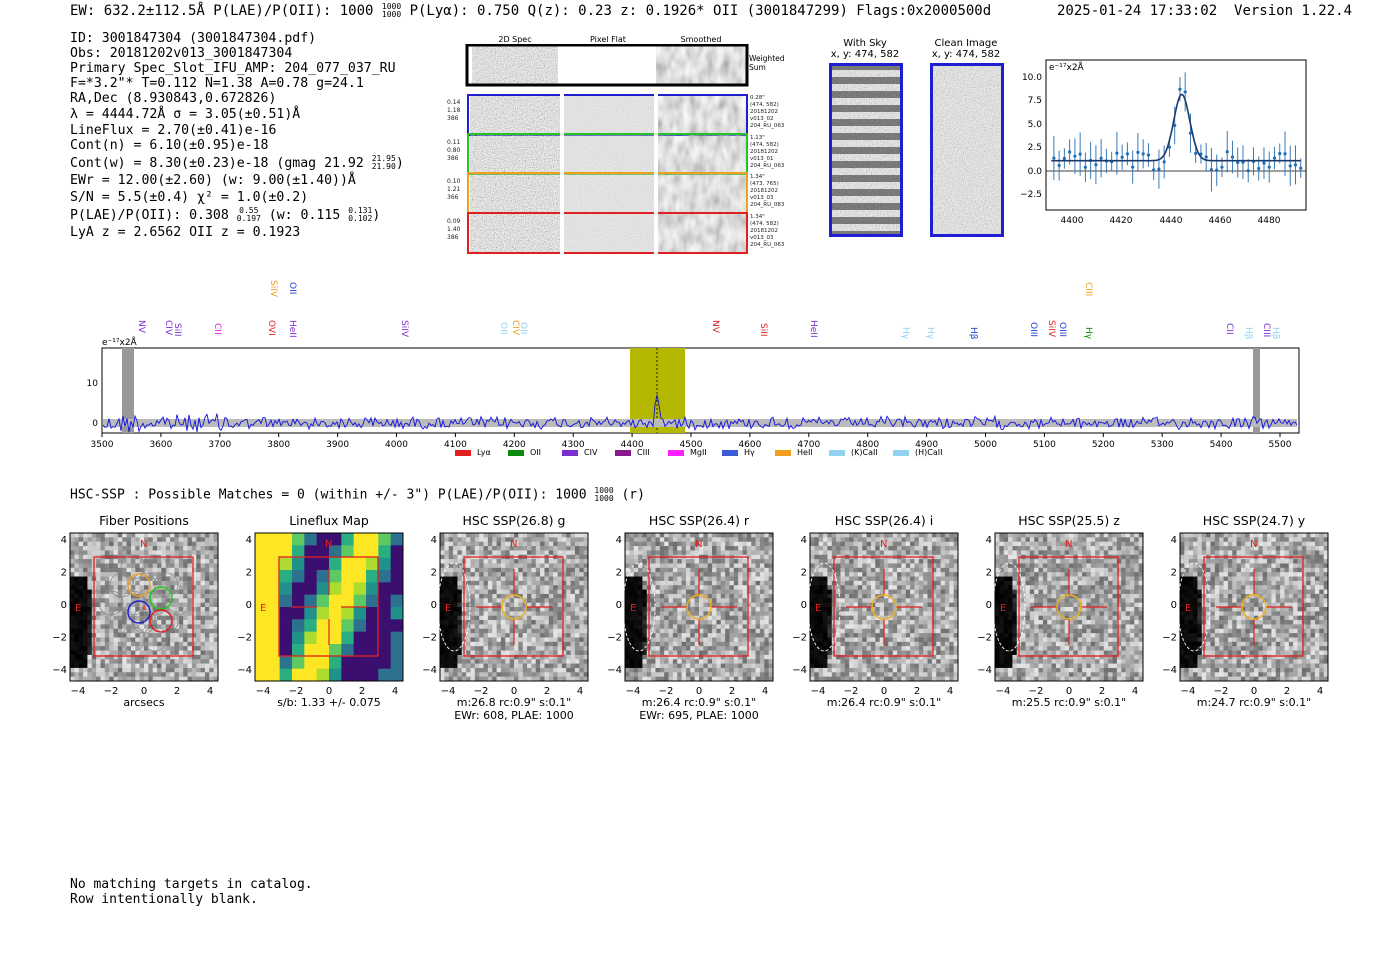  Describe the element at coordinates (1269, 221) in the screenshot. I see `zoom-xtick-4: 4480` at that location.